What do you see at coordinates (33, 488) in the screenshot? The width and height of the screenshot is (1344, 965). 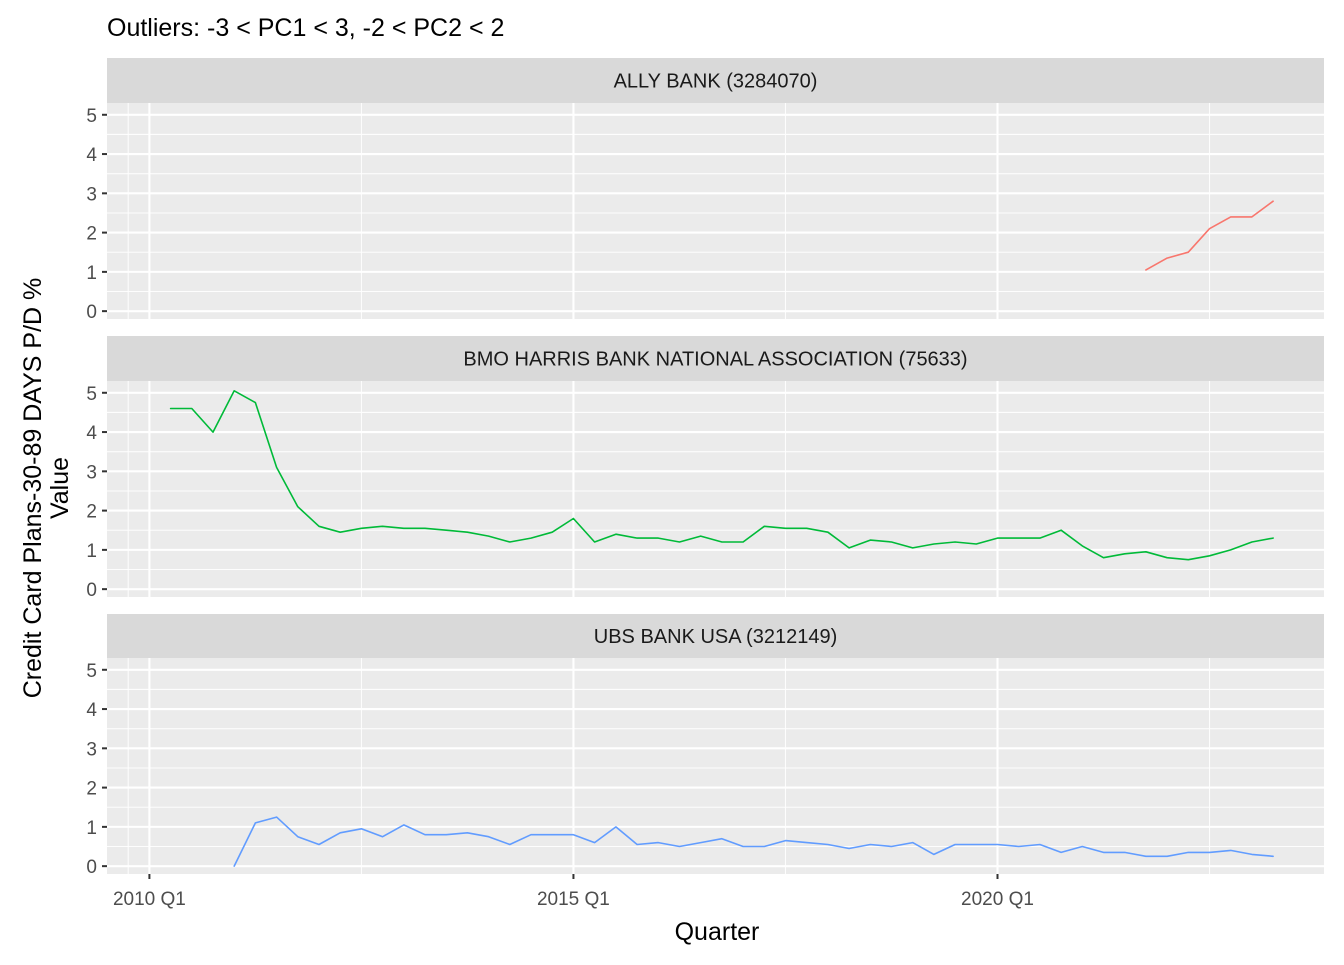 I see `y-axis-title-line-1: Credit Card Plans-30-89 DAYS P/D %` at bounding box center [33, 488].